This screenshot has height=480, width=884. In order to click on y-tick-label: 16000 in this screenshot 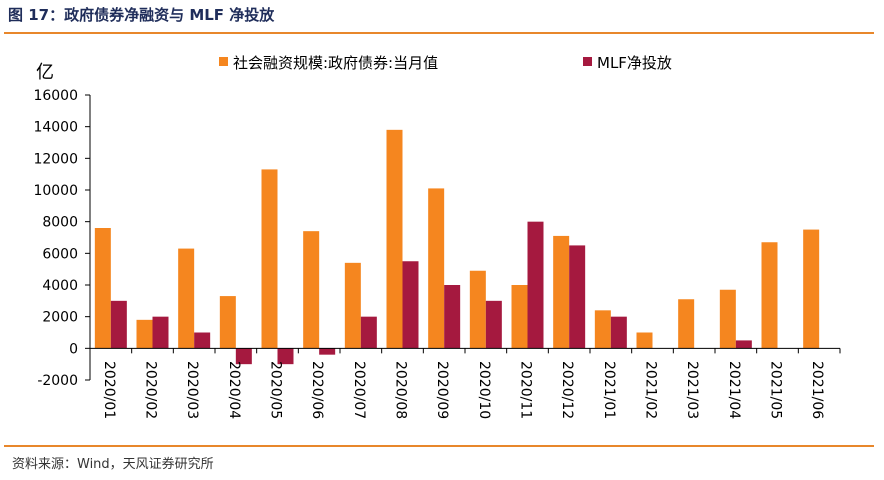, I will do `click(55, 96)`.